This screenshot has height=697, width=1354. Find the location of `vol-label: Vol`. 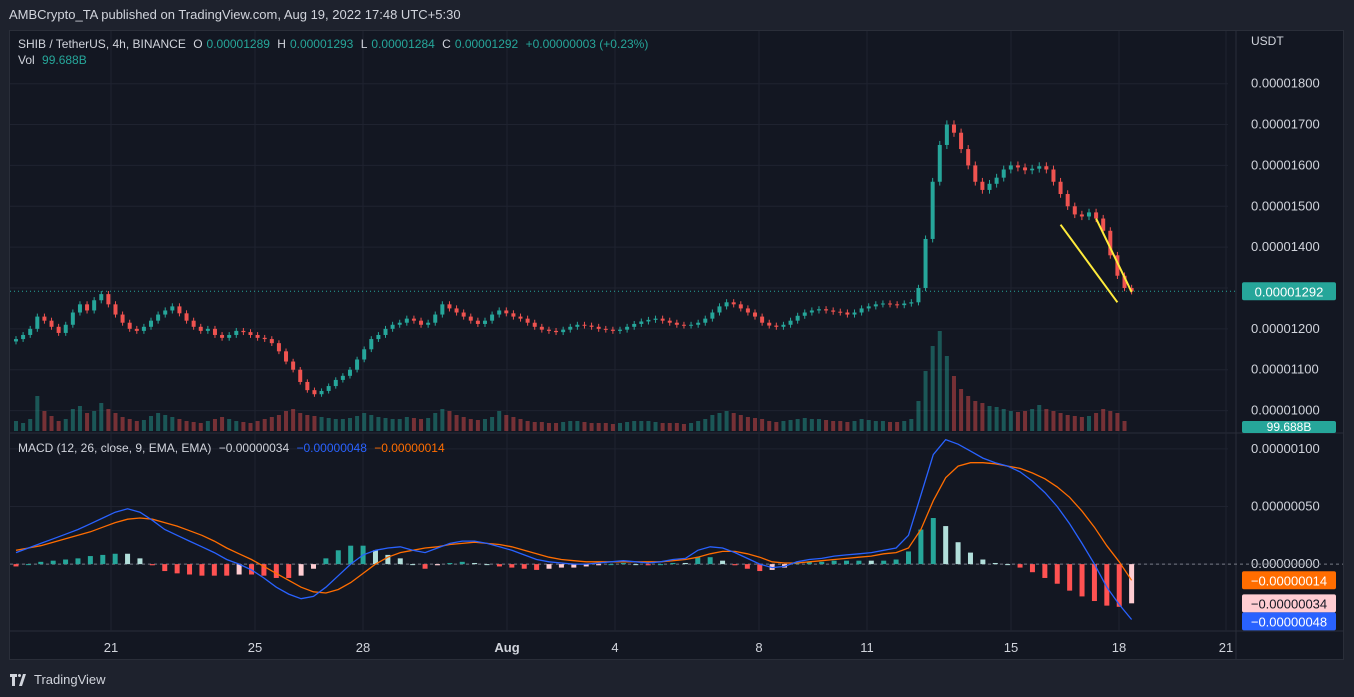

vol-label: Vol is located at coordinates (26, 60).